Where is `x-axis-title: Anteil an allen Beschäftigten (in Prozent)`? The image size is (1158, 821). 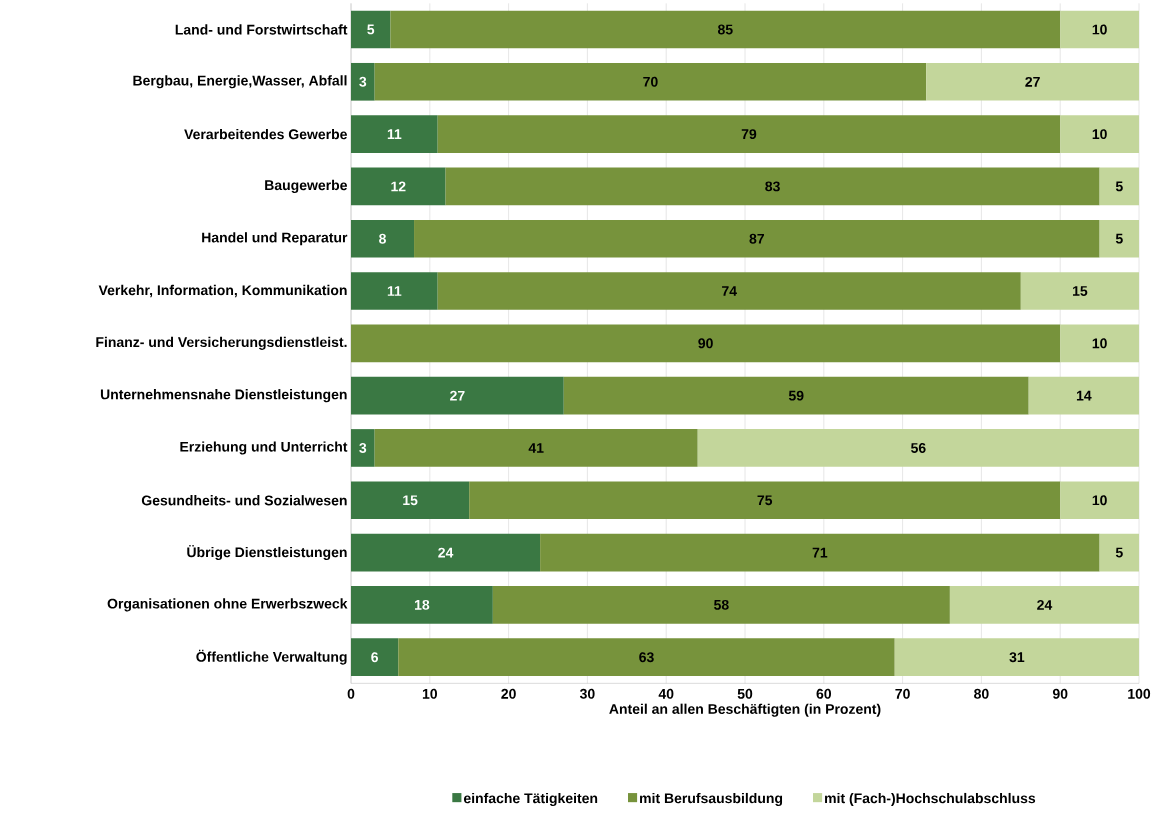 x-axis-title: Anteil an allen Beschäftigten (in Prozent) is located at coordinates (745, 710).